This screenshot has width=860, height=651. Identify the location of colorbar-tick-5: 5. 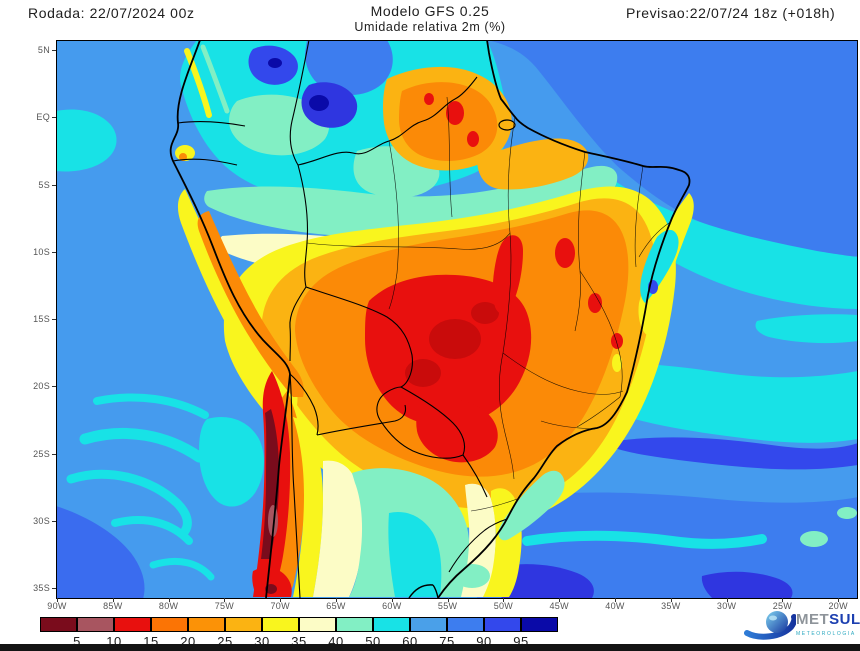
(77, 641).